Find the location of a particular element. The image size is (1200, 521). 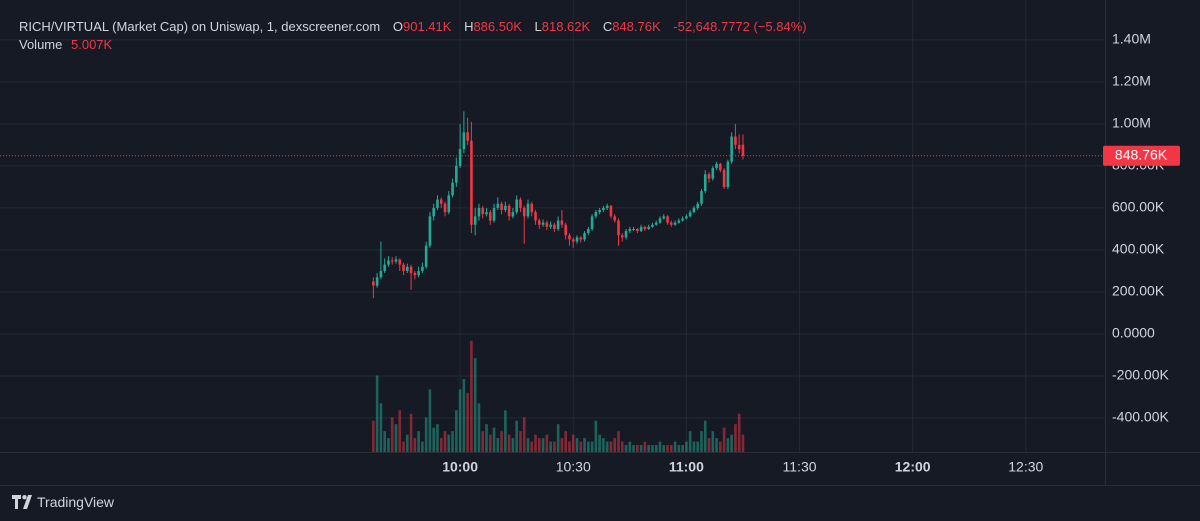

y-tick-label: -400.00K is located at coordinates (1140, 417).